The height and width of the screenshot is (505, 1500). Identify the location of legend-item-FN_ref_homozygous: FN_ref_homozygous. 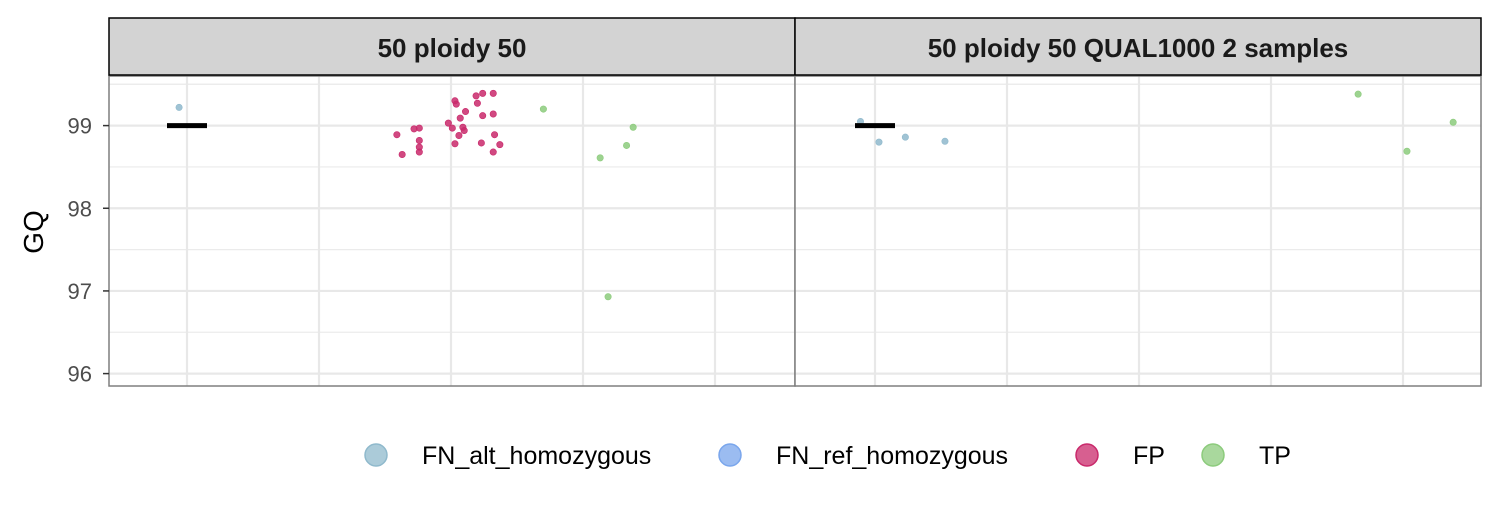
(863, 456).